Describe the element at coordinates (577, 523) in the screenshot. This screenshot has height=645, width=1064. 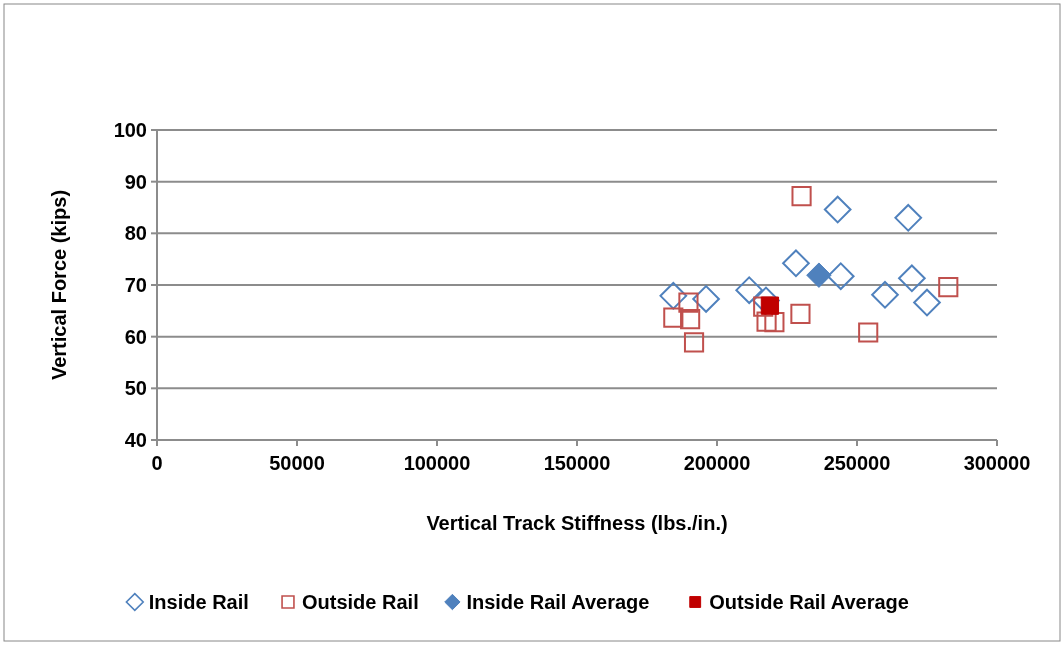
I see `x-axis-title: Vertical Track Stiffness (lbs./in.)` at that location.